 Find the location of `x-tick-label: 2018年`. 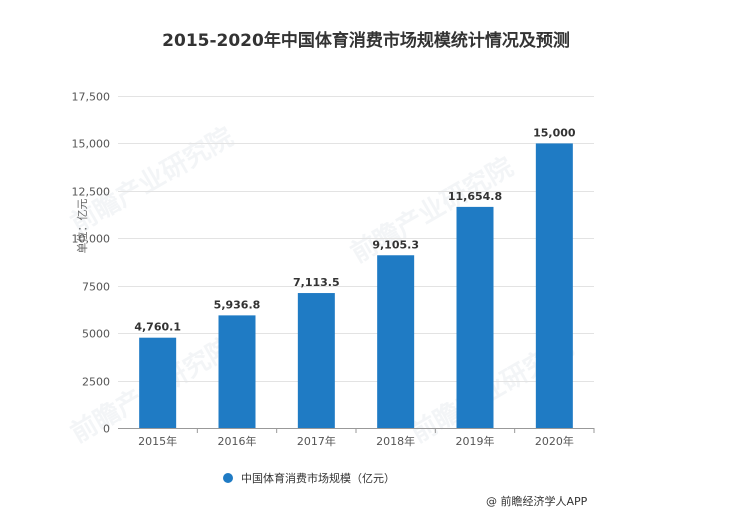

x-tick-label: 2018年 is located at coordinates (395, 441).